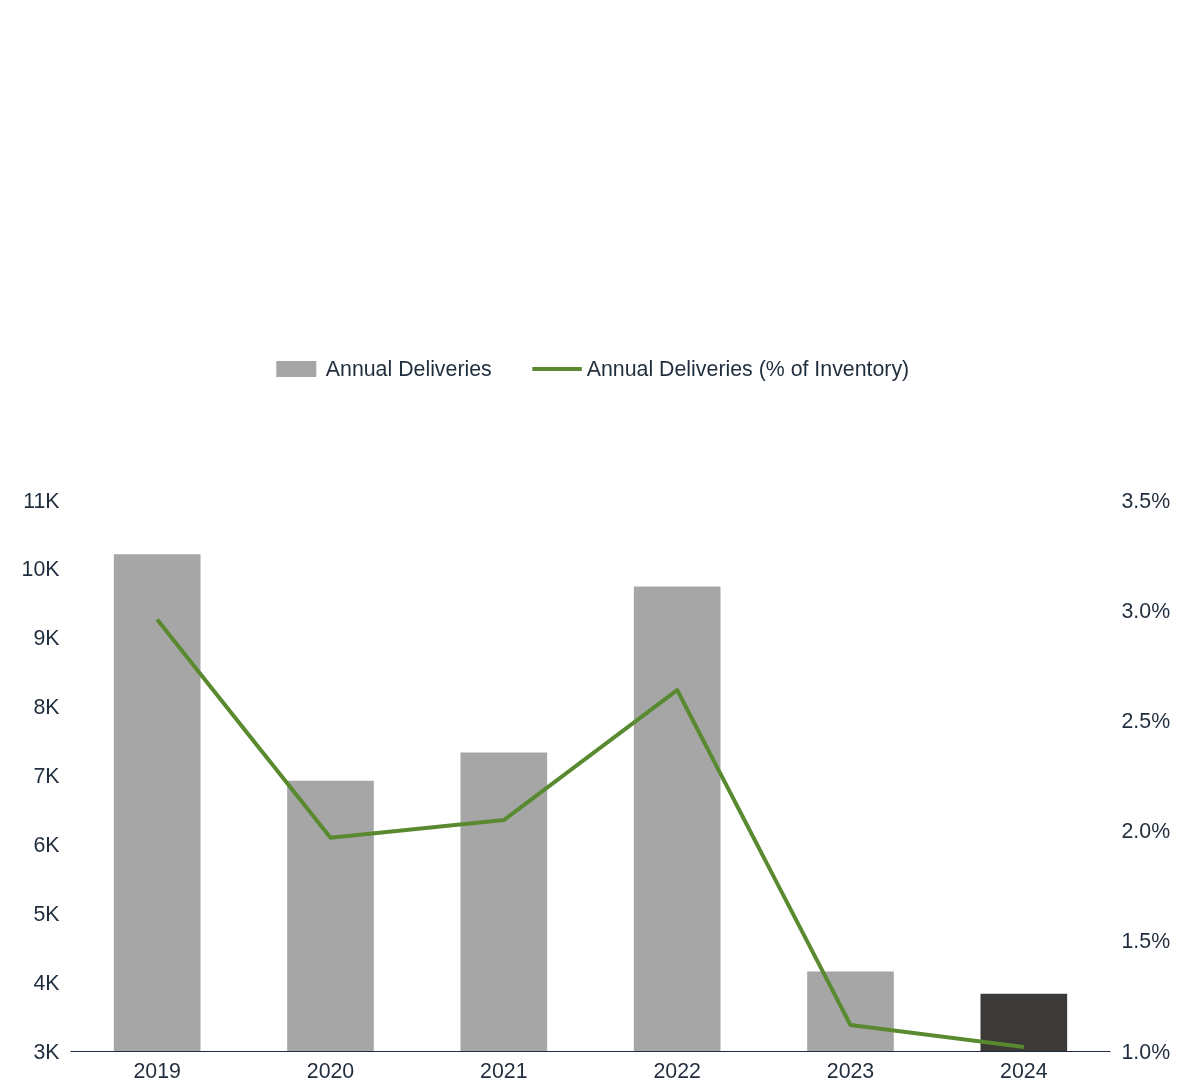 The image size is (1198, 1089). What do you see at coordinates (330, 1070) in the screenshot?
I see `x-tick-label: 2020` at bounding box center [330, 1070].